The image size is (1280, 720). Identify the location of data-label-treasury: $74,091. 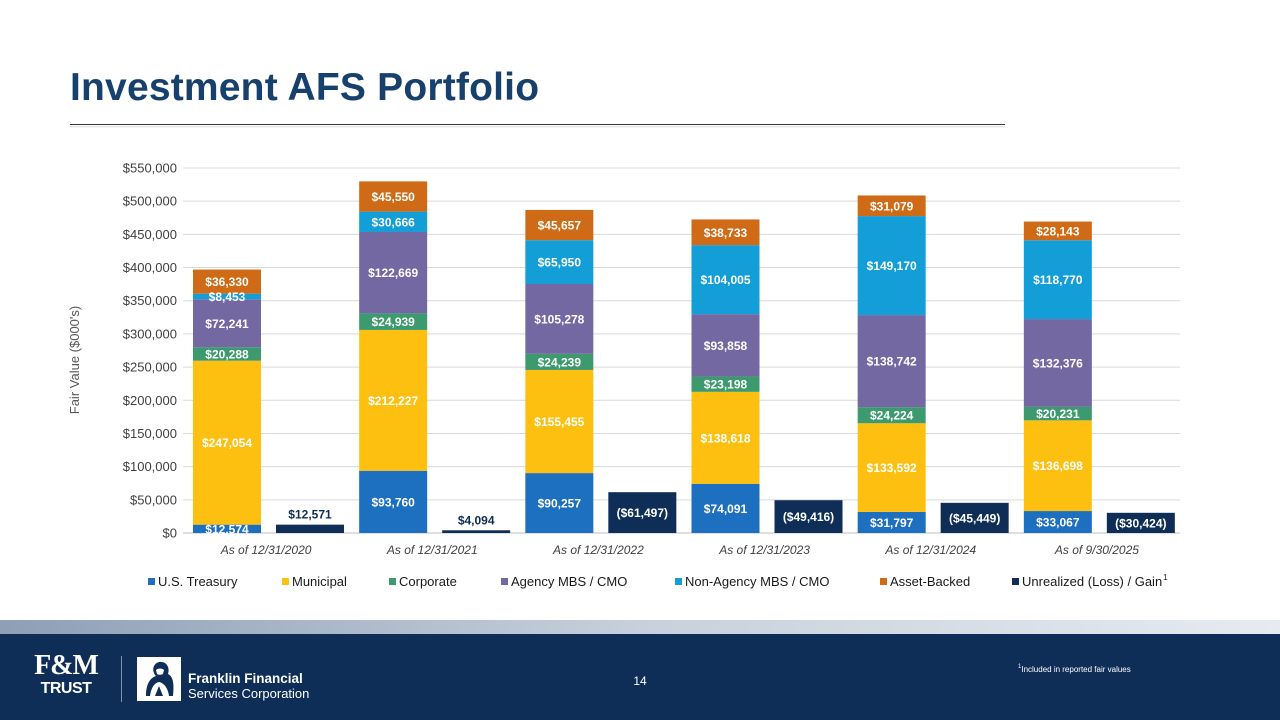
(726, 509).